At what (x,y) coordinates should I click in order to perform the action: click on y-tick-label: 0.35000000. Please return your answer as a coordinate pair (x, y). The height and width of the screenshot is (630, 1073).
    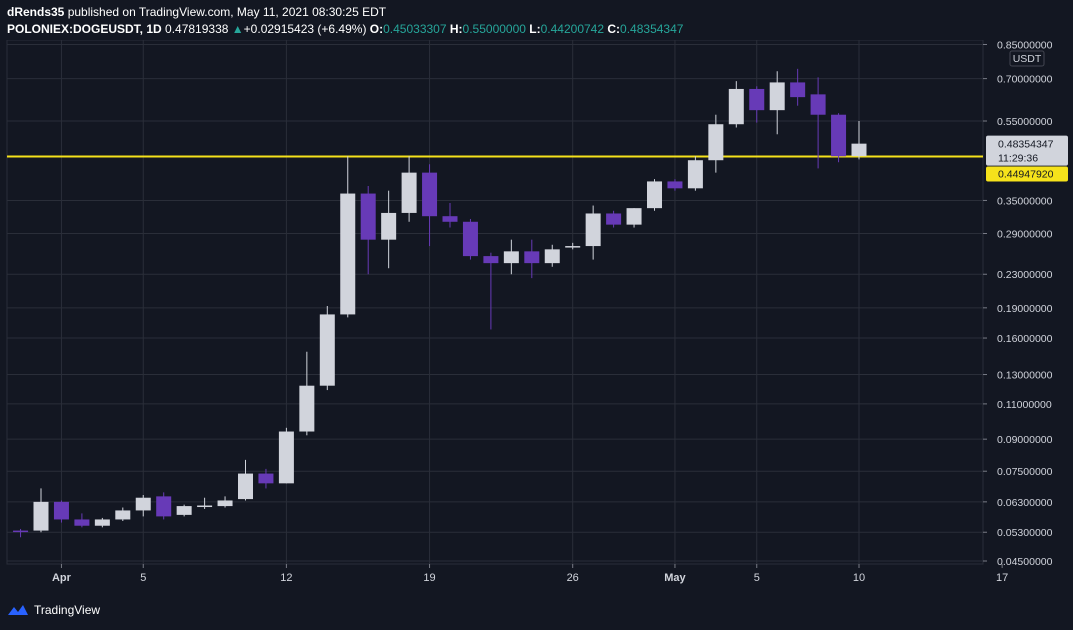
    Looking at the image, I should click on (1025, 201).